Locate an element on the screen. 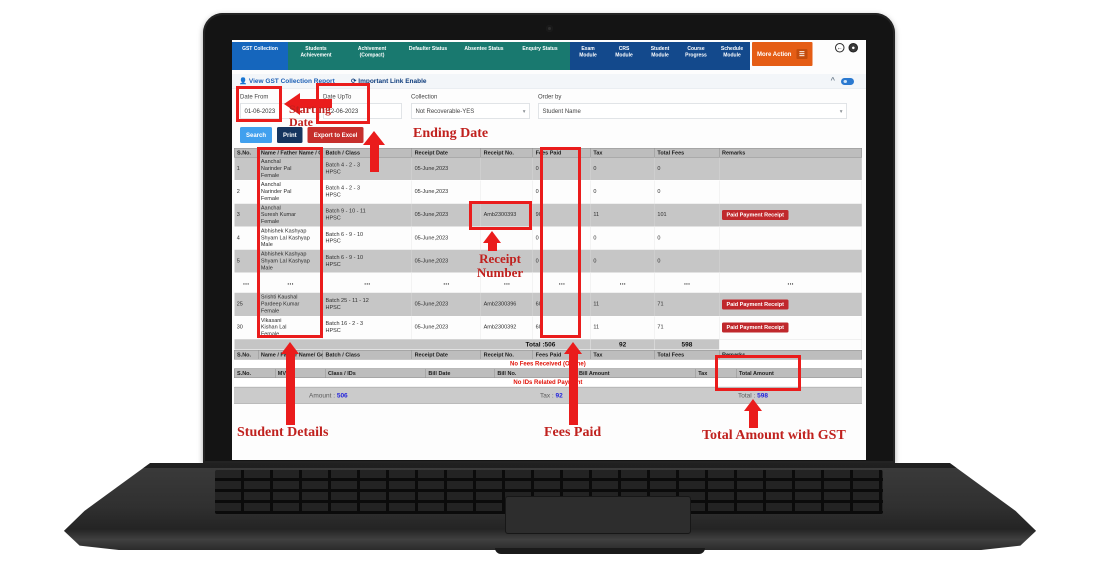 This screenshot has height=575, width=1100. trackpad is located at coordinates (598, 515).